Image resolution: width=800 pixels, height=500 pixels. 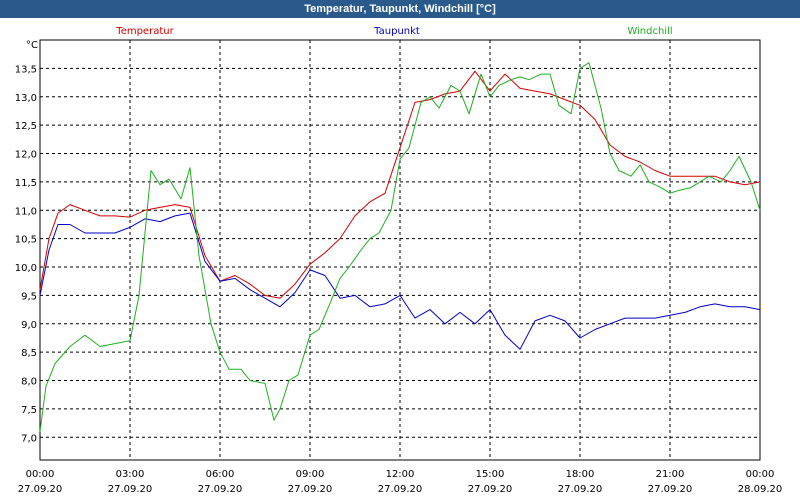 I want to click on y-tick-label: 8,5, so click(x=29, y=353).